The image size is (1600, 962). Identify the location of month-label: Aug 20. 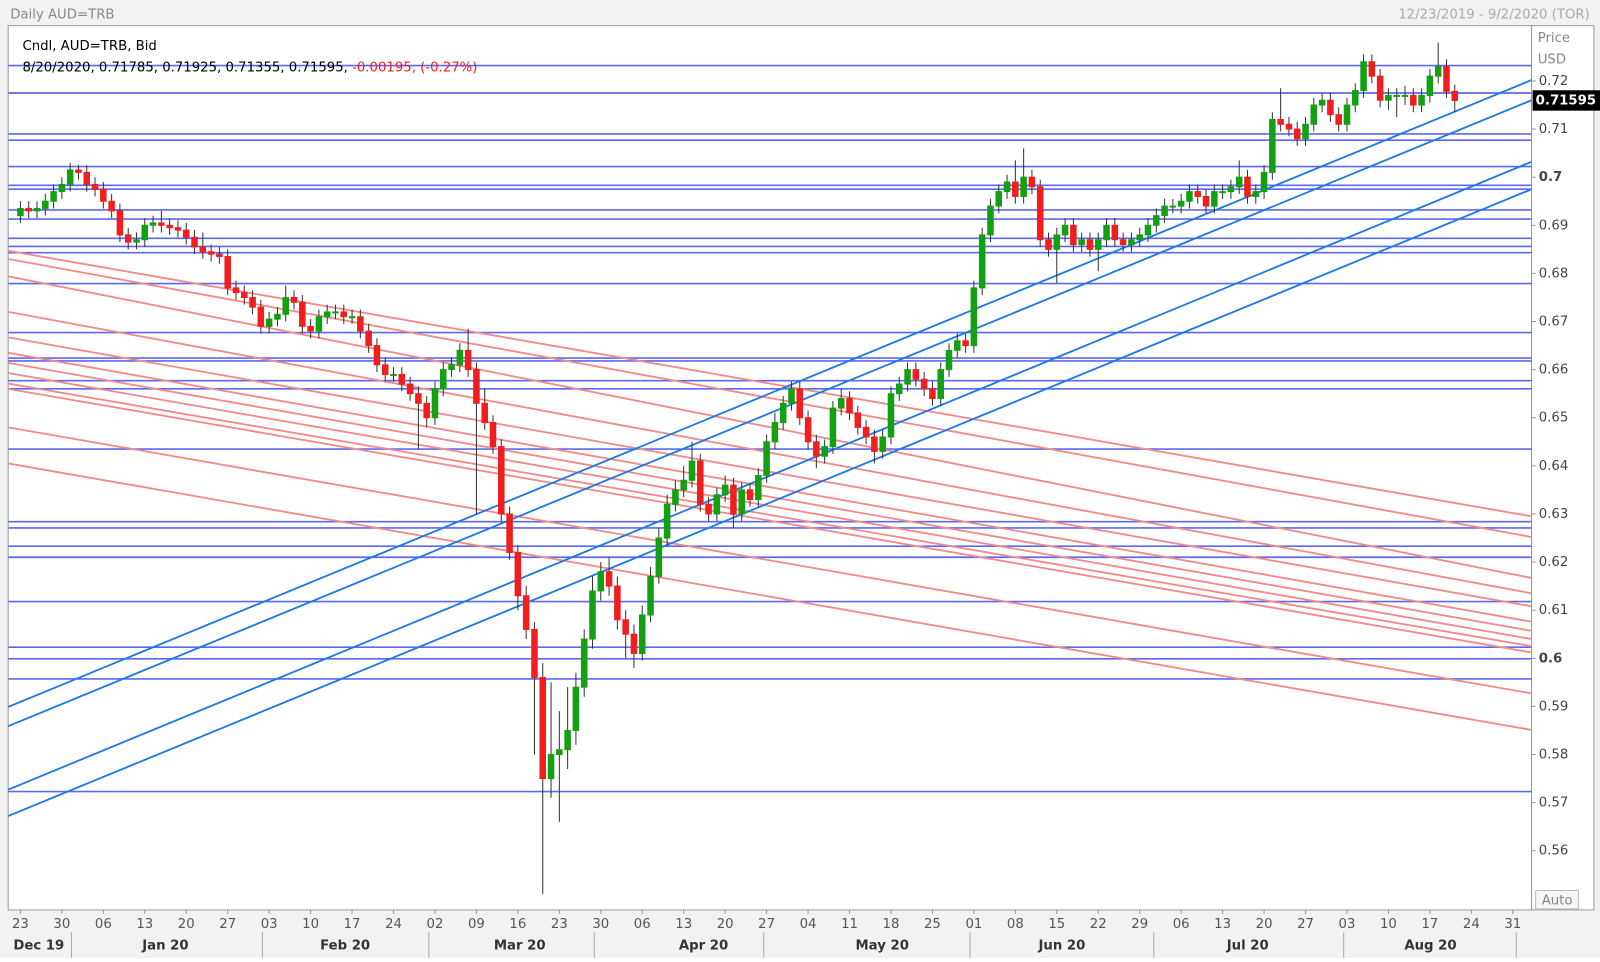
(1430, 946).